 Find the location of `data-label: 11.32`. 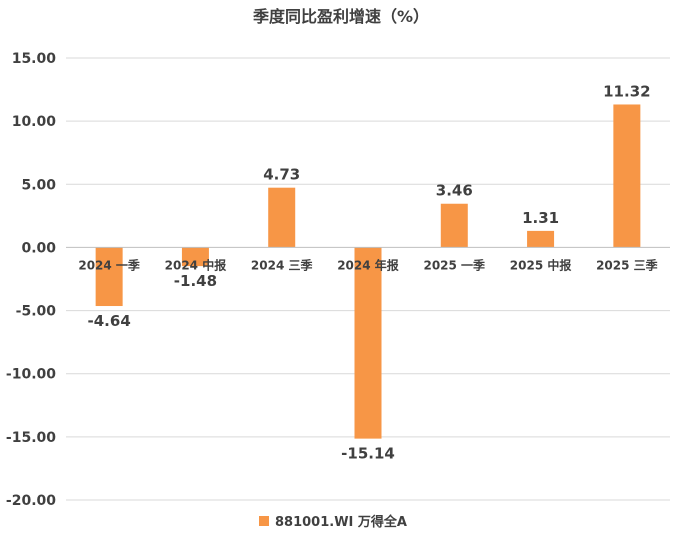

data-label: 11.32 is located at coordinates (626, 91).